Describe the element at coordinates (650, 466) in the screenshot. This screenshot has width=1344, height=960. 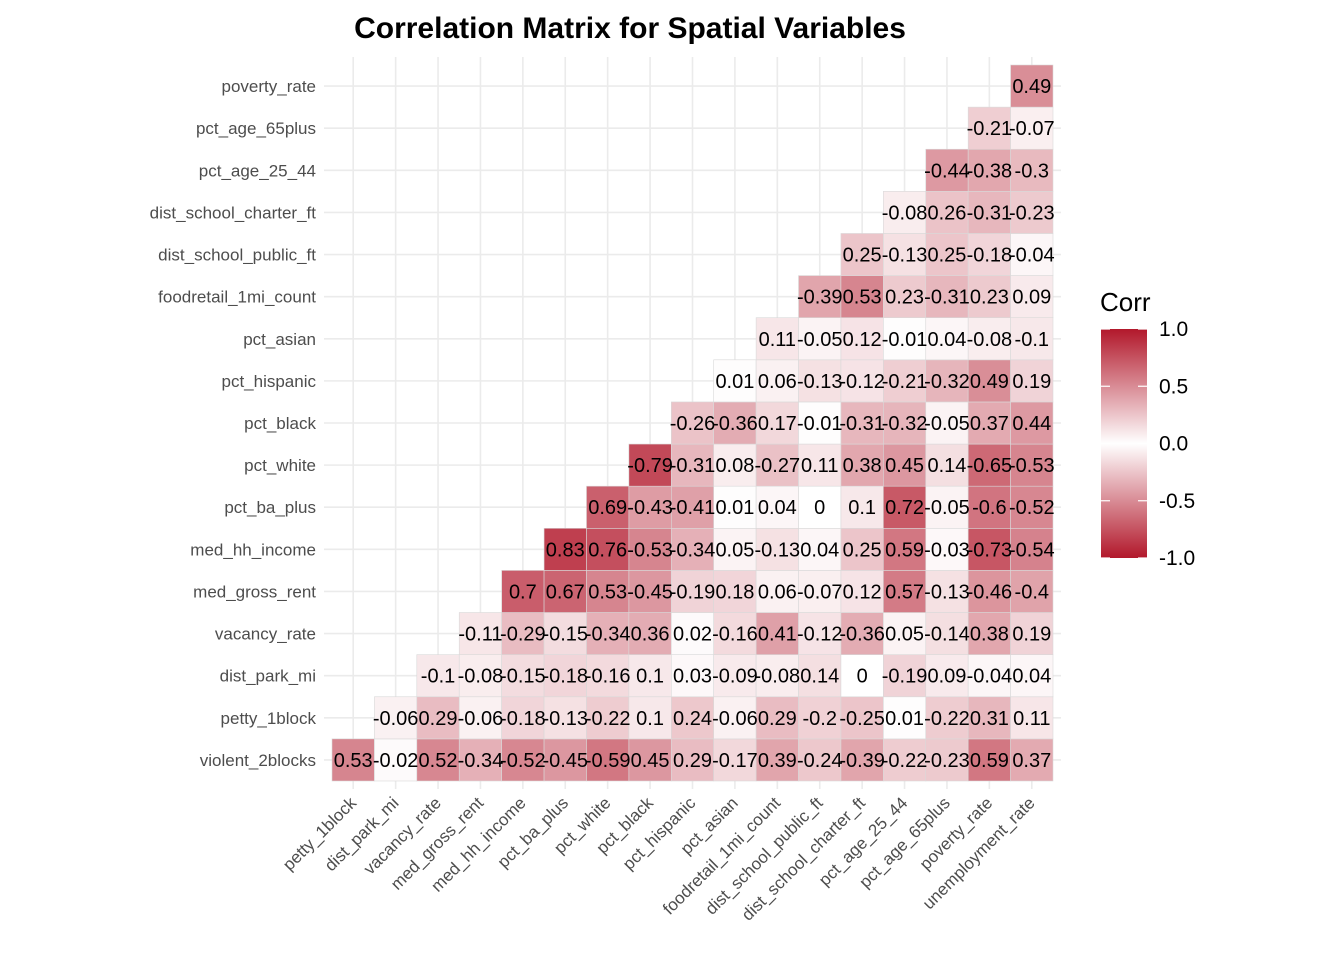
I see `cell-value-label: -0.79` at that location.